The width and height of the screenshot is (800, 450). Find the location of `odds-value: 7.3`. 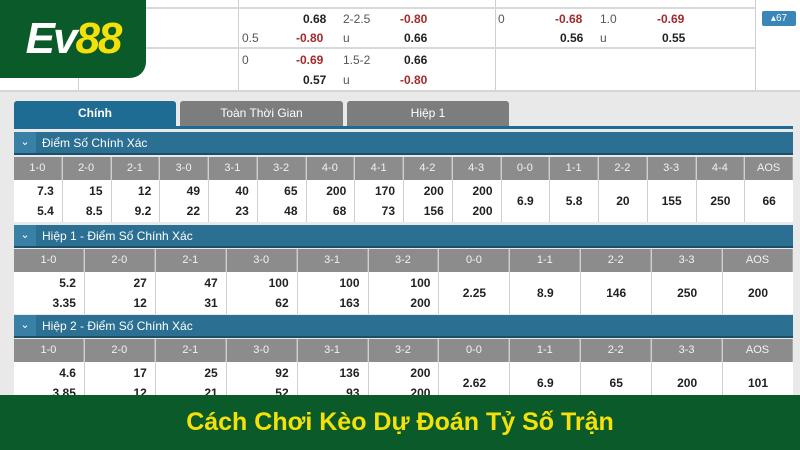

odds-value: 7.3 is located at coordinates (45, 191).